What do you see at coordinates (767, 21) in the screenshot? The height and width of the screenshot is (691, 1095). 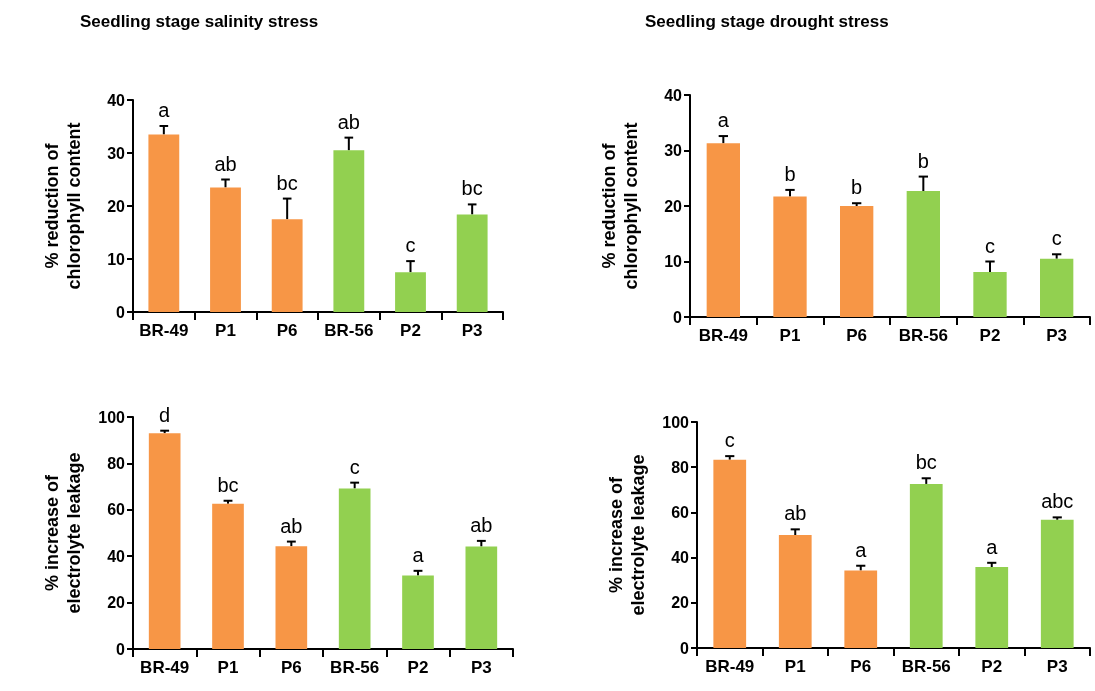 I see `chart-title: Seedling stage drought stress` at bounding box center [767, 21].